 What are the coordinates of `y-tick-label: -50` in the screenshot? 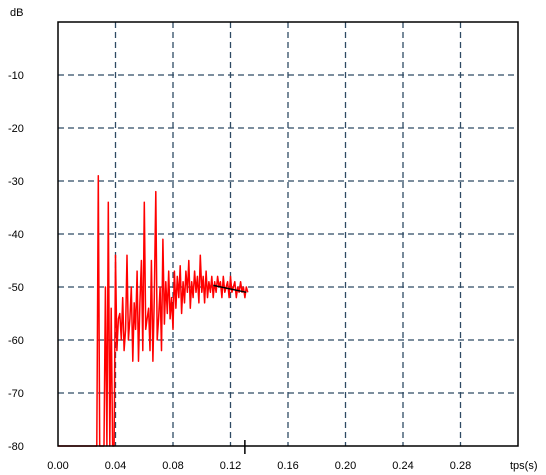 It's located at (16, 288).